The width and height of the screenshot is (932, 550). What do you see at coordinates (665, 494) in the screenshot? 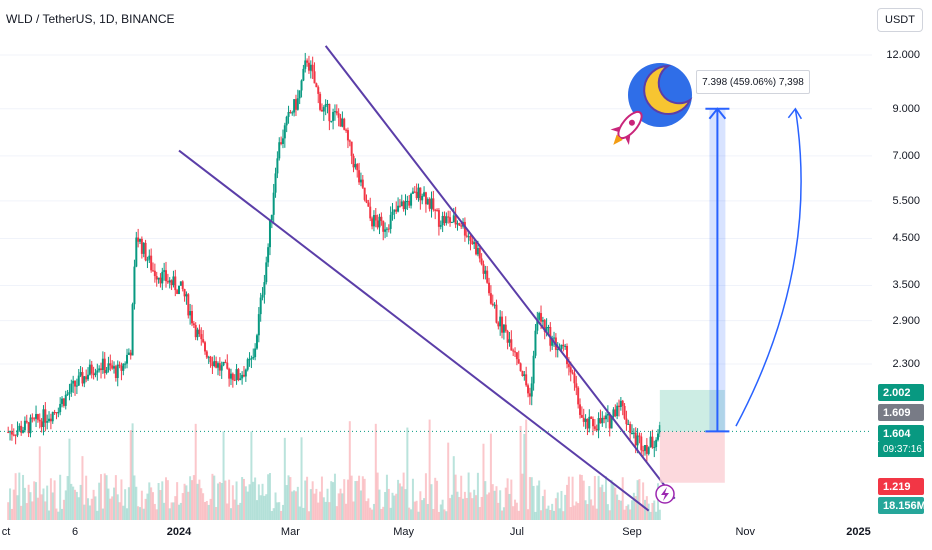
I see `lightning-icon` at bounding box center [665, 494].